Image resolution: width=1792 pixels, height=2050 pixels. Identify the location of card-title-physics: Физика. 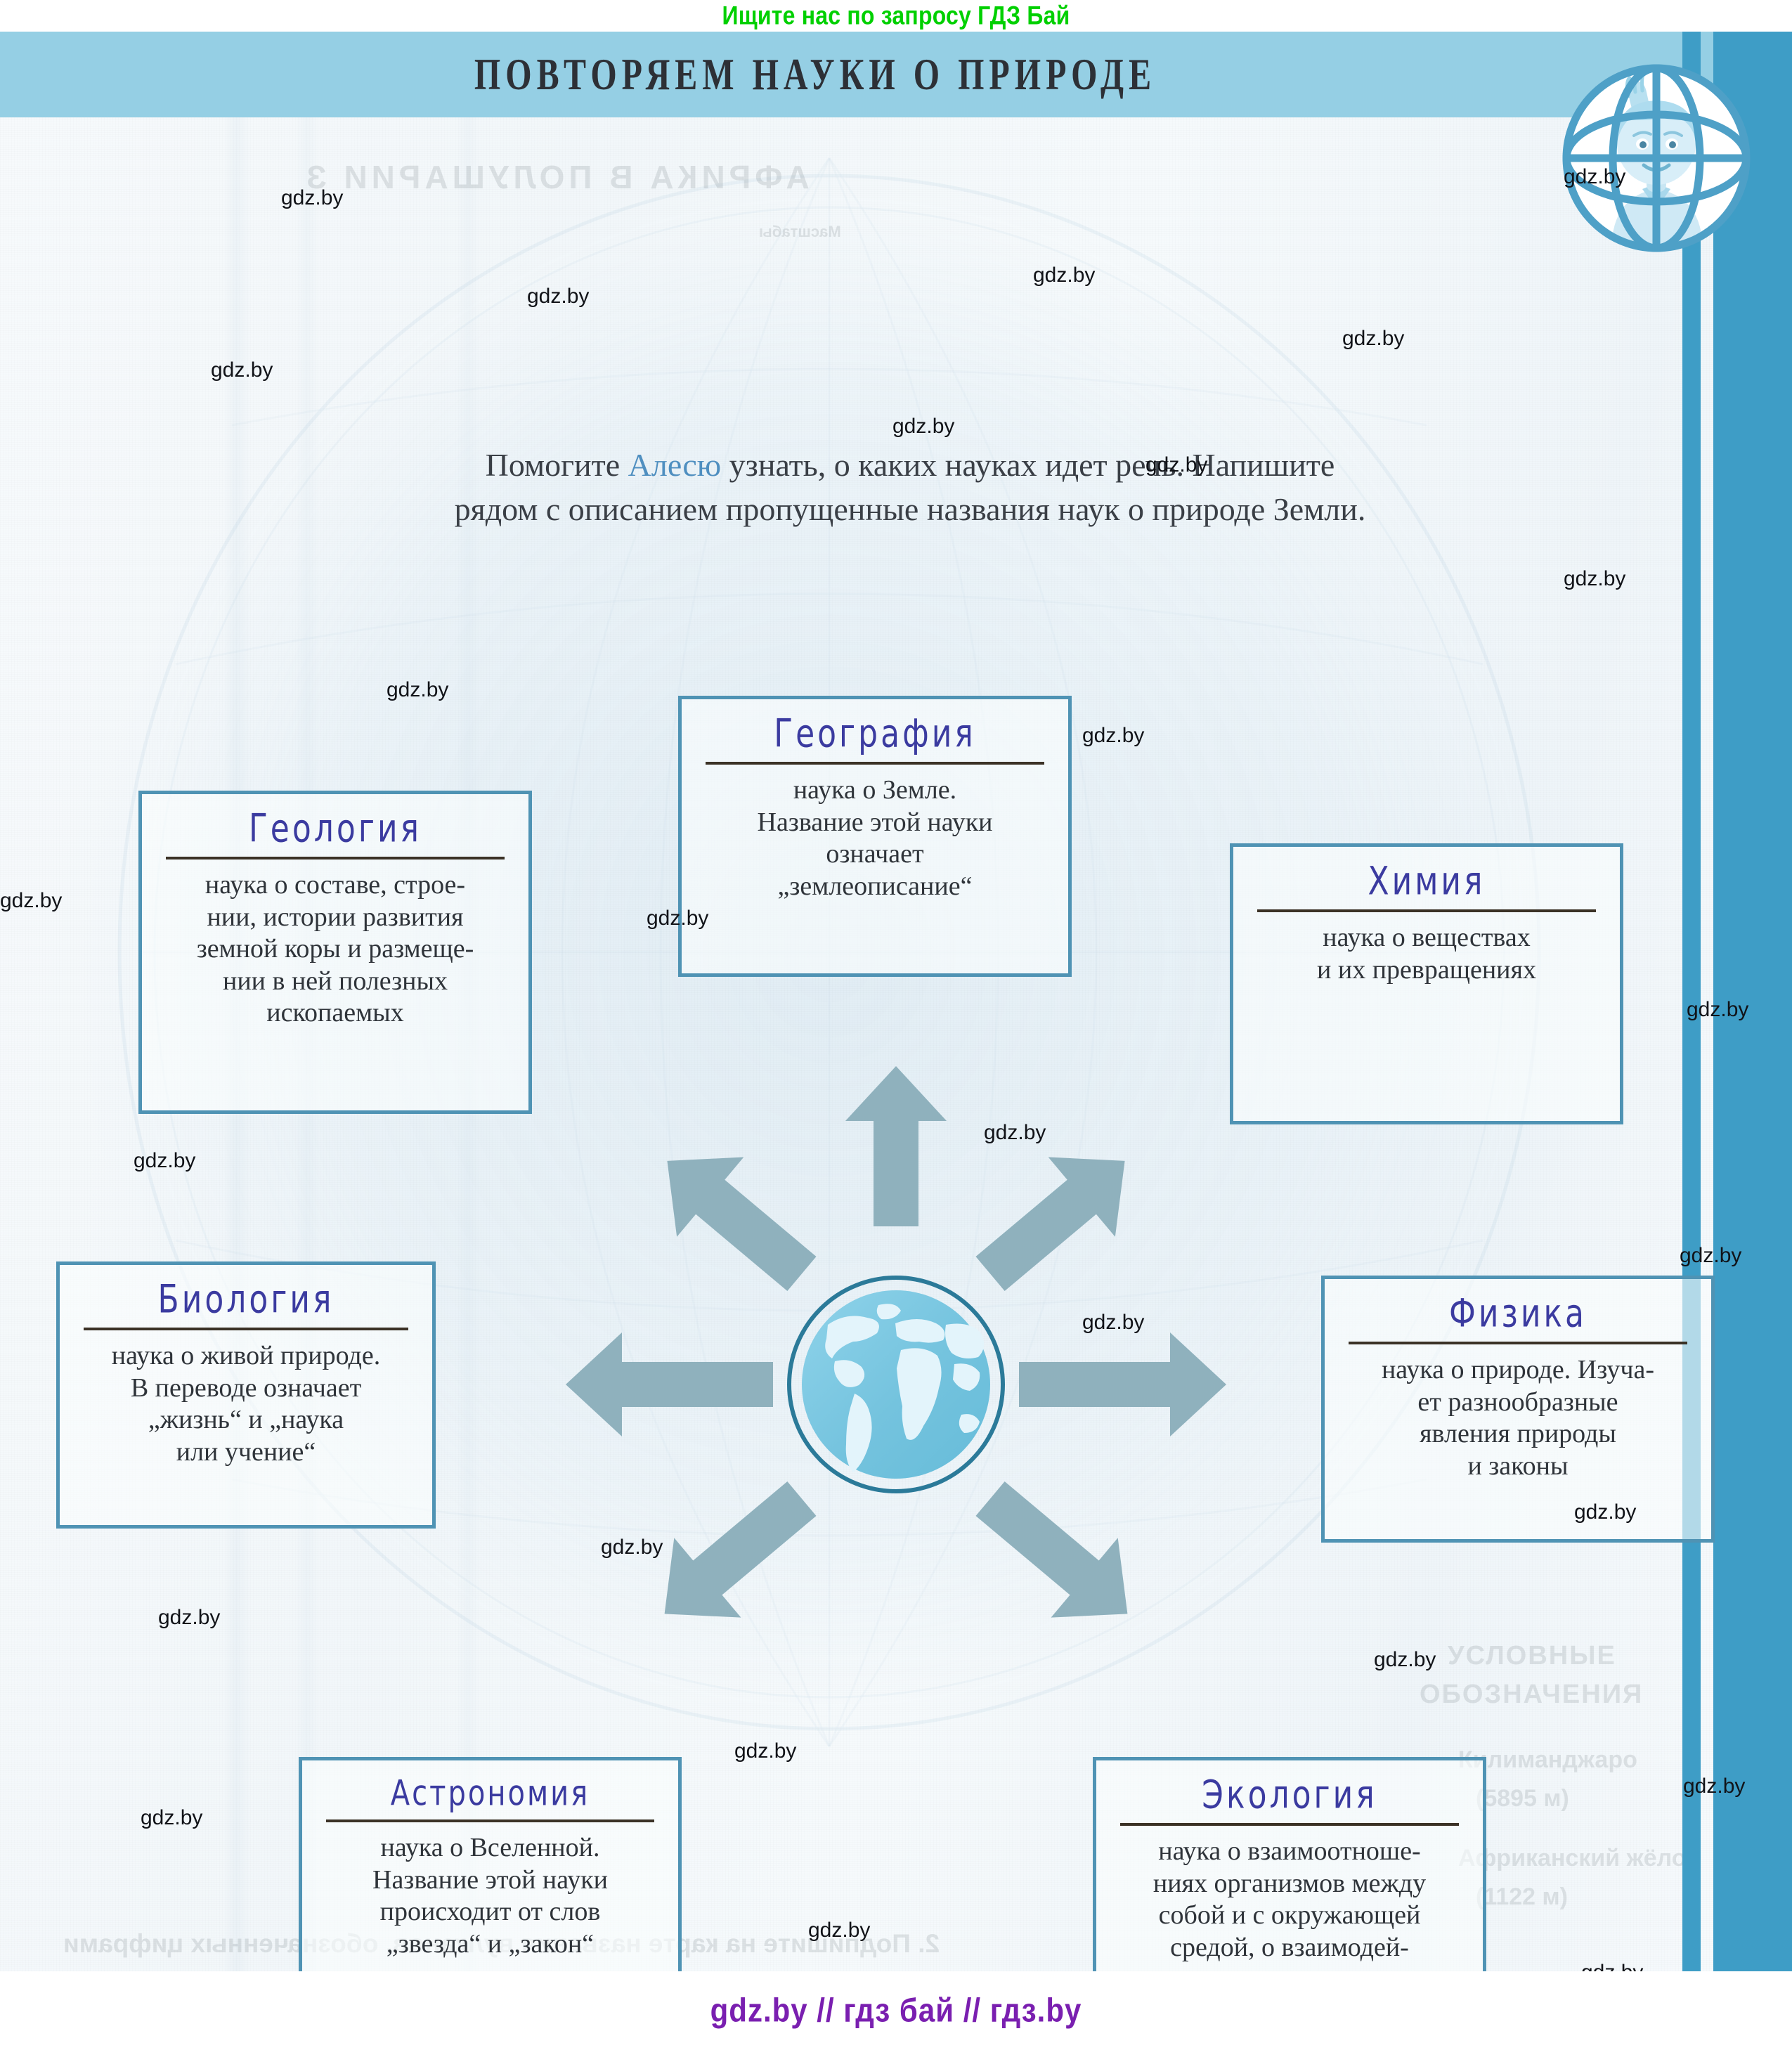
(1517, 1314).